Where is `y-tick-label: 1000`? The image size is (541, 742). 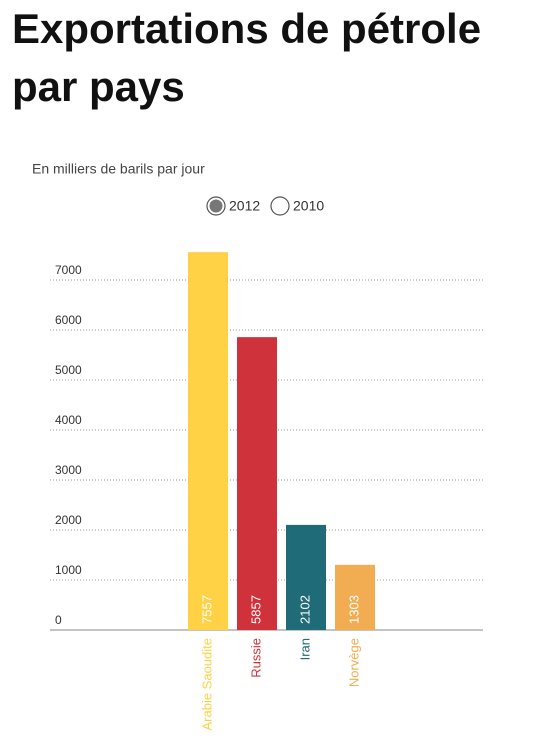 y-tick-label: 1000 is located at coordinates (68, 570).